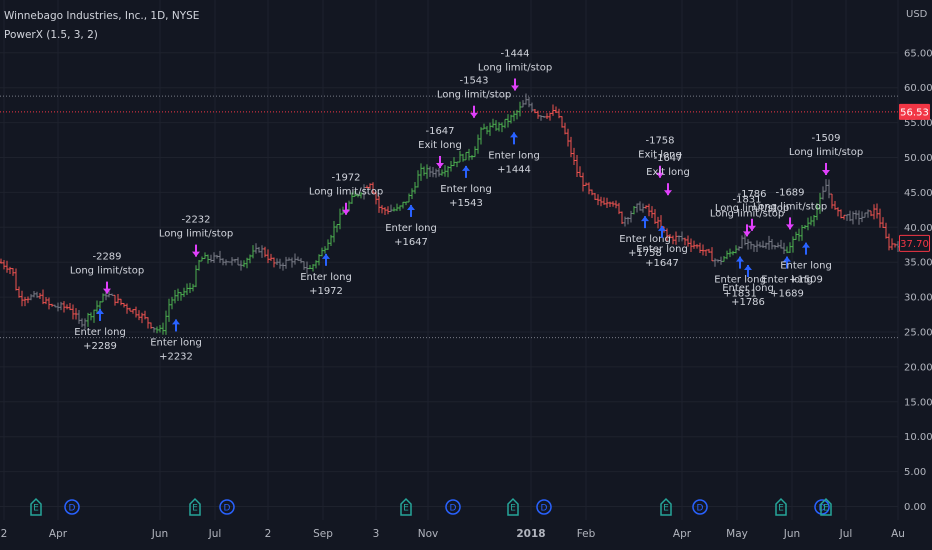  Describe the element at coordinates (806, 280) in the screenshot. I see `signal-value: +1509` at that location.